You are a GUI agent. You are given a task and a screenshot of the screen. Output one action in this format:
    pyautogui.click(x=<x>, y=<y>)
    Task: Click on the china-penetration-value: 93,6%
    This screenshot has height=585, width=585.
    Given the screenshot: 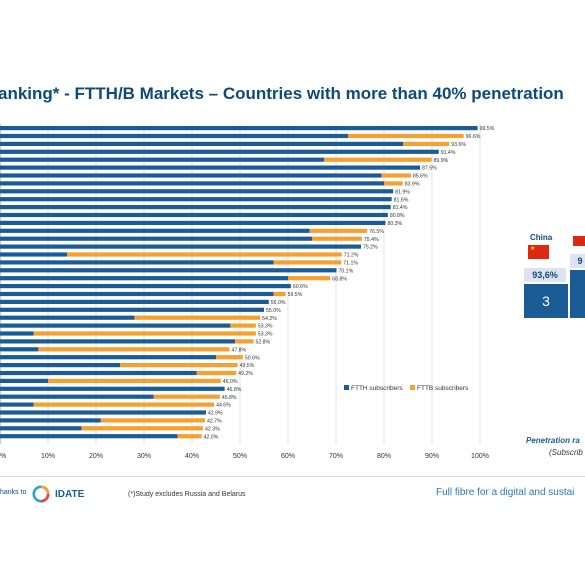 What is the action you would take?
    pyautogui.click(x=545, y=275)
    